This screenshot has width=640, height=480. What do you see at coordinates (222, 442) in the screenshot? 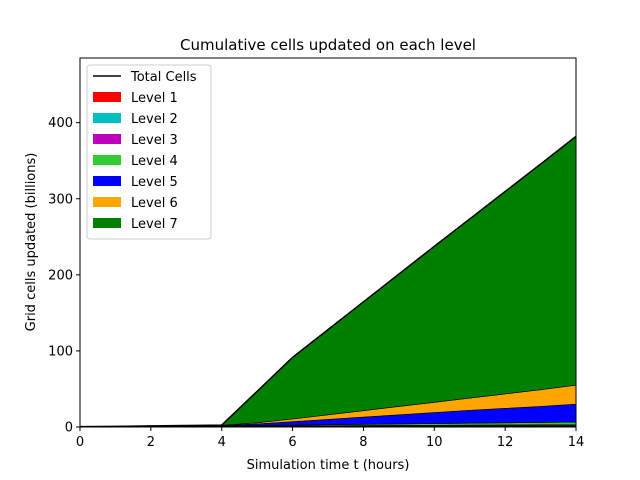
I see `x-tick-label: 4` at bounding box center [222, 442].